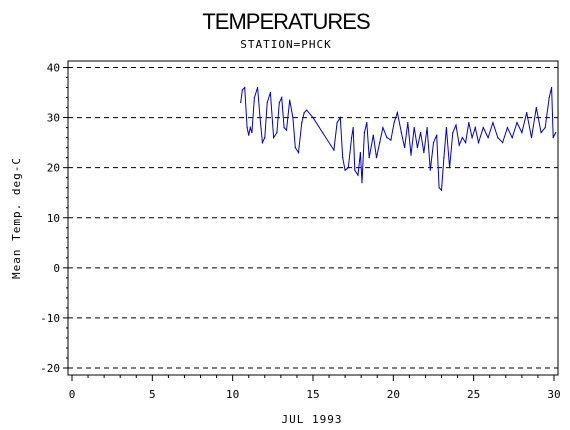 This screenshot has width=570, height=430. What do you see at coordinates (50, 318) in the screenshot?
I see `y-tick-label: -10` at bounding box center [50, 318].